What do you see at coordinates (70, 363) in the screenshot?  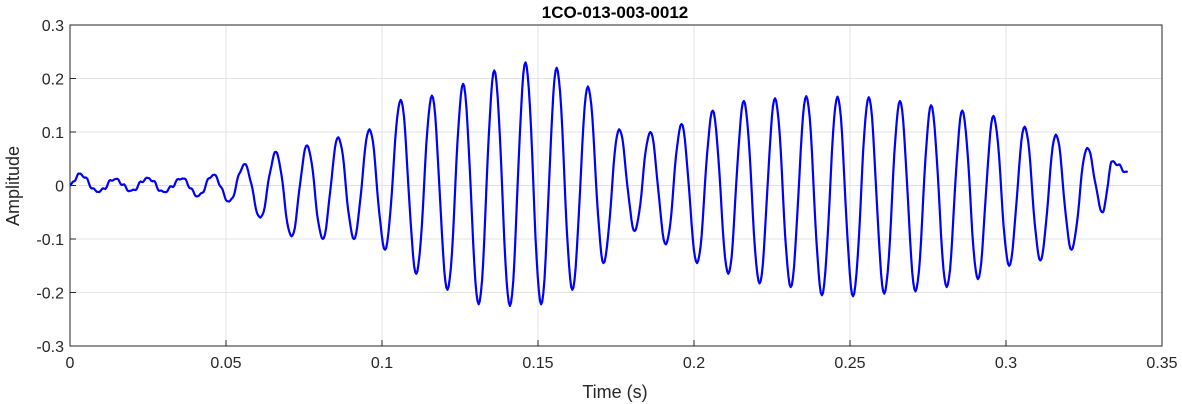 I see `x-tick-label: 0` at bounding box center [70, 363].